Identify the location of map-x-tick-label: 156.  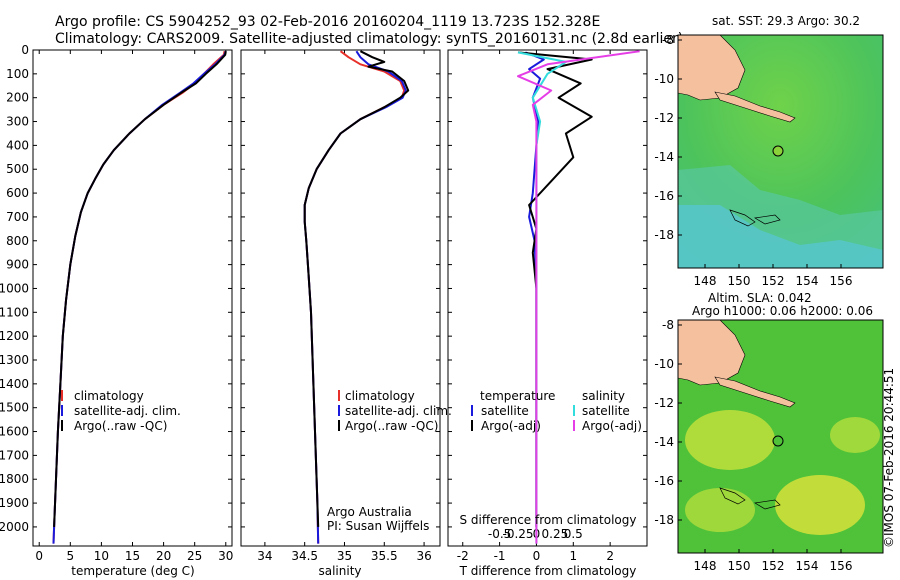
(841, 566).